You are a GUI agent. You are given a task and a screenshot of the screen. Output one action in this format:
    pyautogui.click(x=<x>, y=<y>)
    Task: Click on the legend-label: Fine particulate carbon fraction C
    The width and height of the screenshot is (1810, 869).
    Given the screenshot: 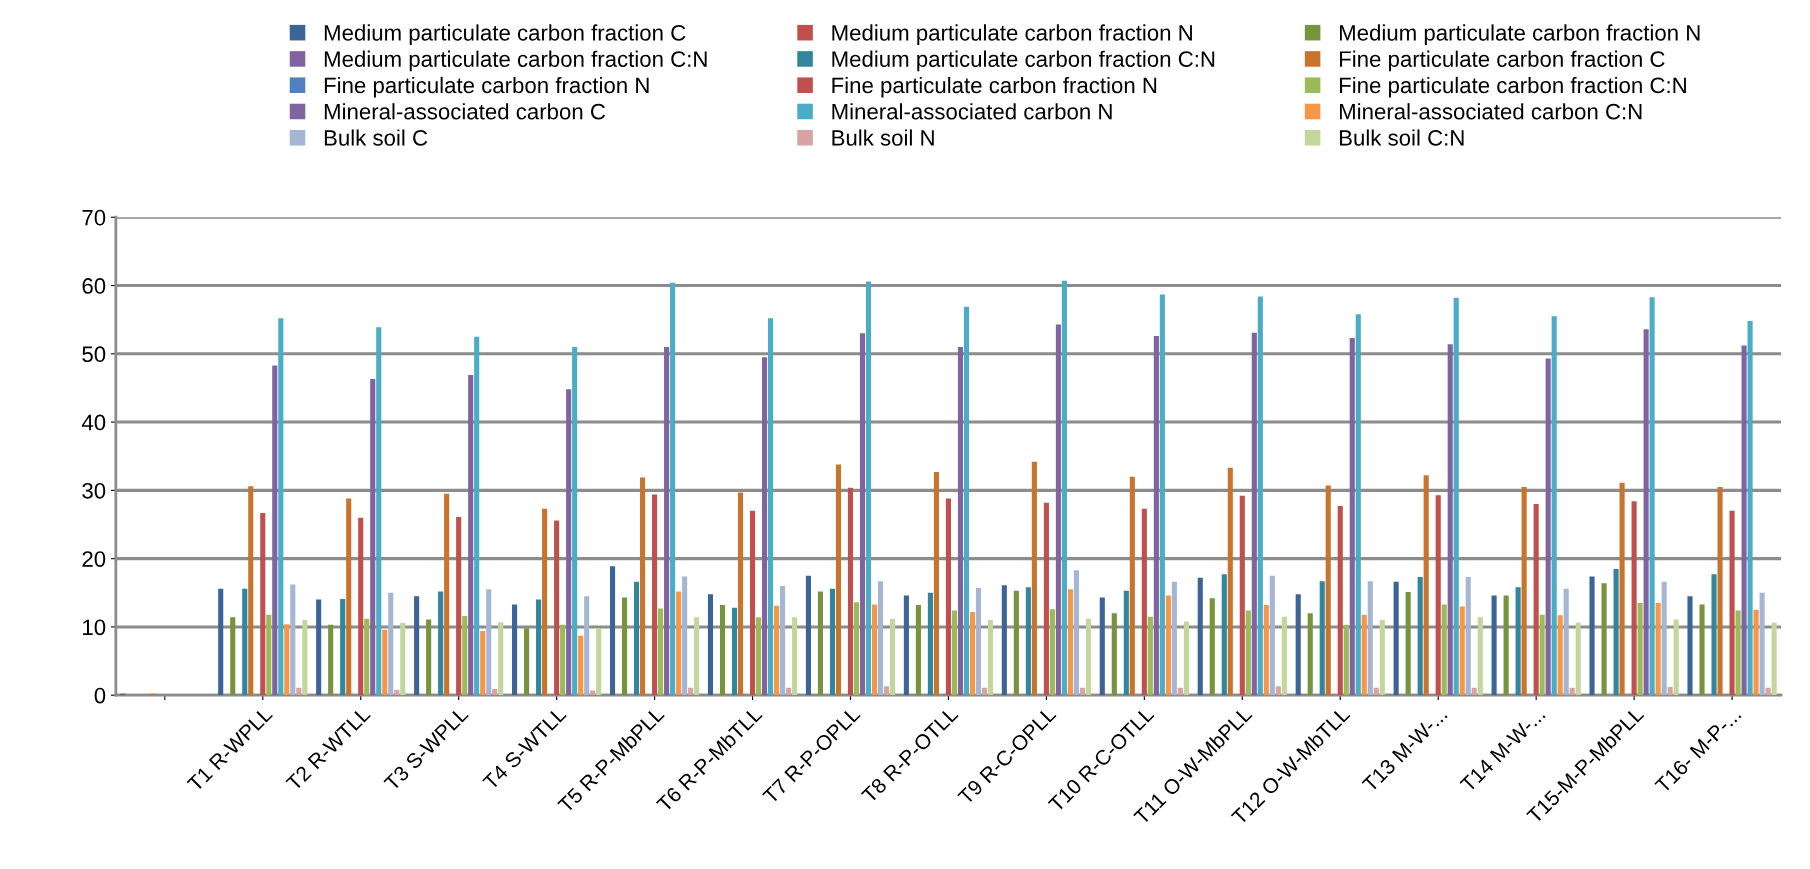 What is the action you would take?
    pyautogui.click(x=1502, y=61)
    